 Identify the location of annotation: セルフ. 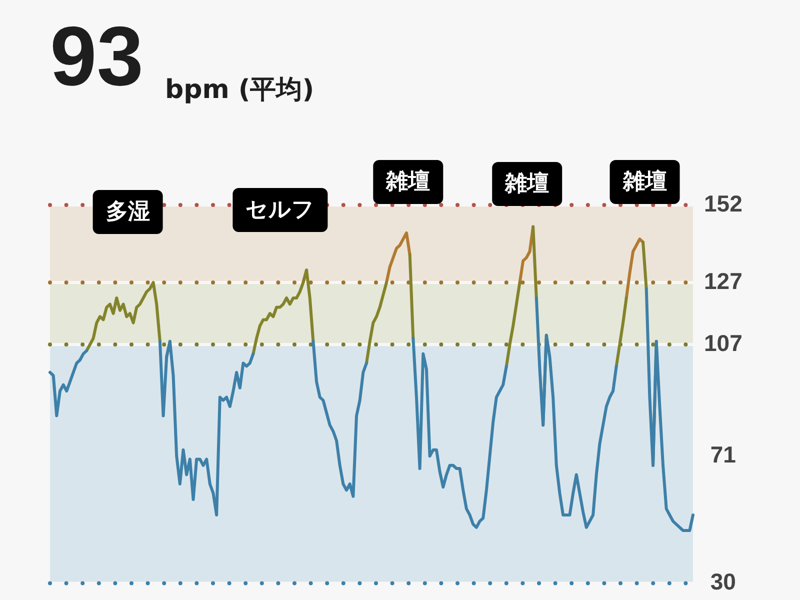
(280, 210).